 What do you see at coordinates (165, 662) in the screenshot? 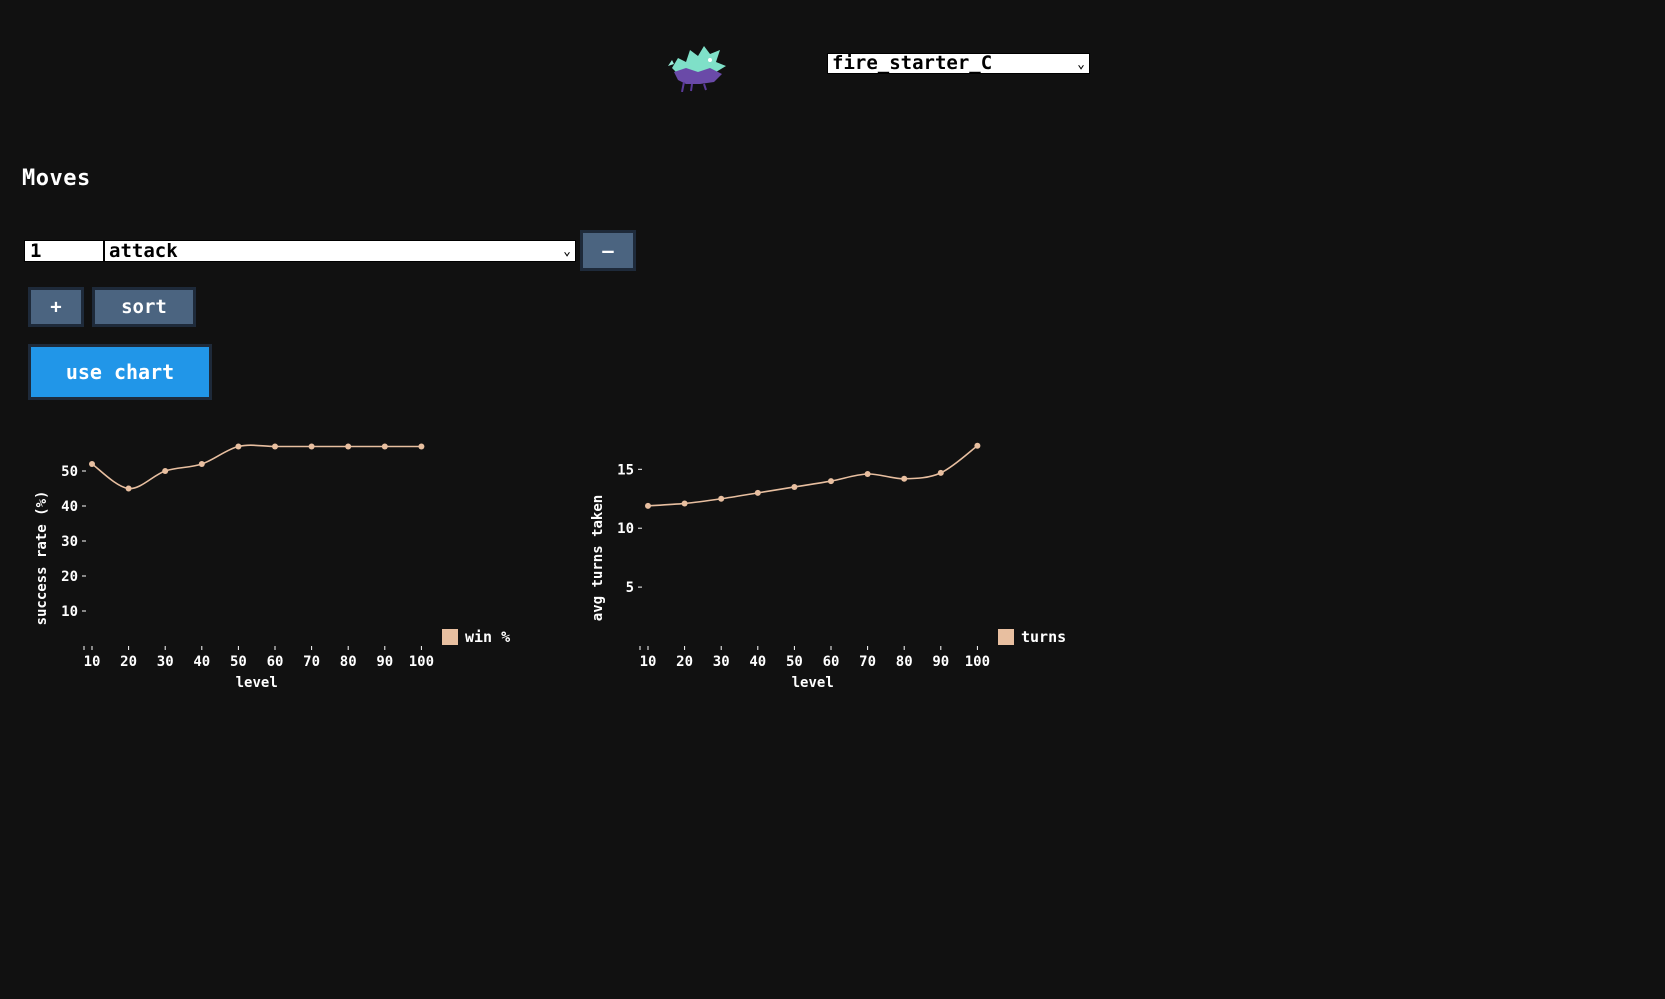
I see `chart-1-x-tick-label: 30` at bounding box center [165, 662].